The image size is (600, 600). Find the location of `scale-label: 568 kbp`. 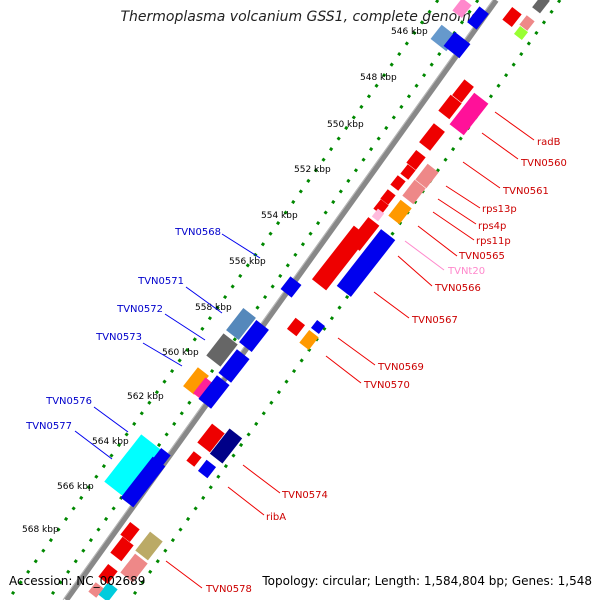

scale-label: 568 kbp is located at coordinates (40, 530).